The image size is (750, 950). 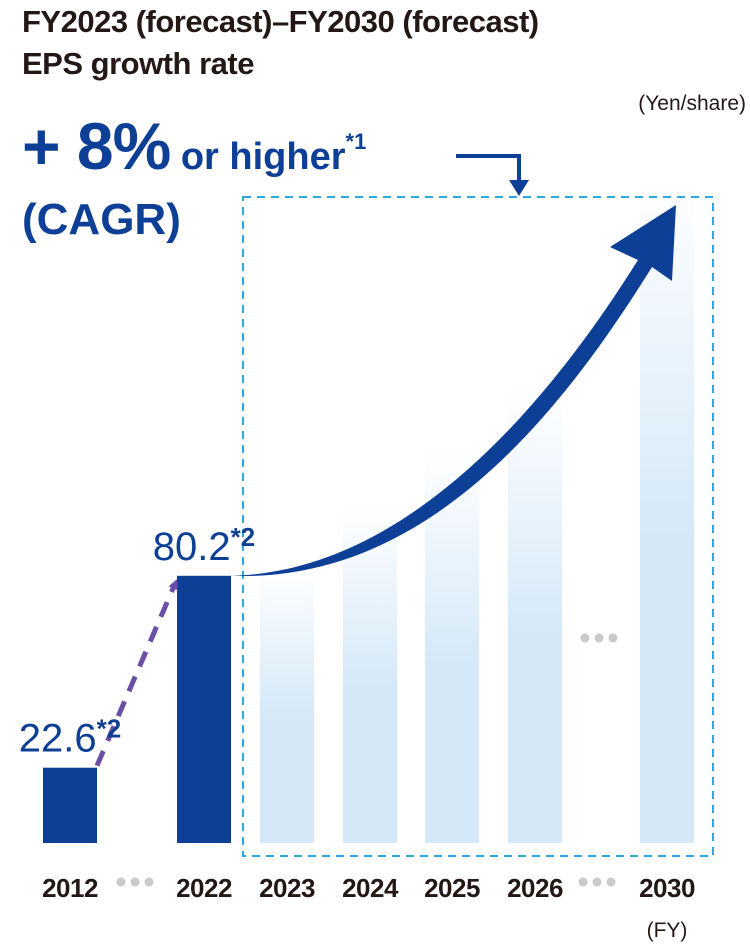 What do you see at coordinates (287, 704) in the screenshot?
I see `forecast-bar-2023` at bounding box center [287, 704].